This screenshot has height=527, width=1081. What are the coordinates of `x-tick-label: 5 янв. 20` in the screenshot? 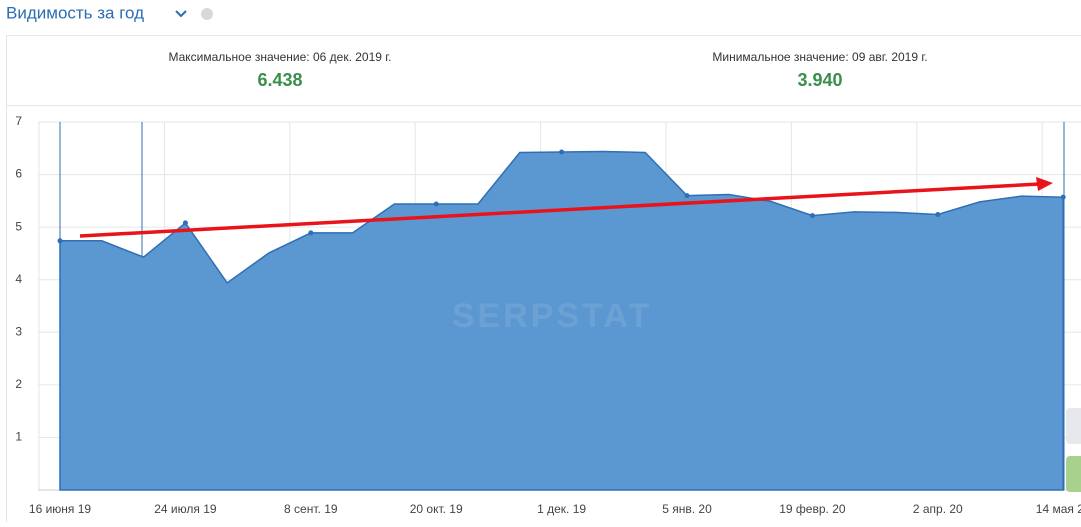 It's located at (687, 509).